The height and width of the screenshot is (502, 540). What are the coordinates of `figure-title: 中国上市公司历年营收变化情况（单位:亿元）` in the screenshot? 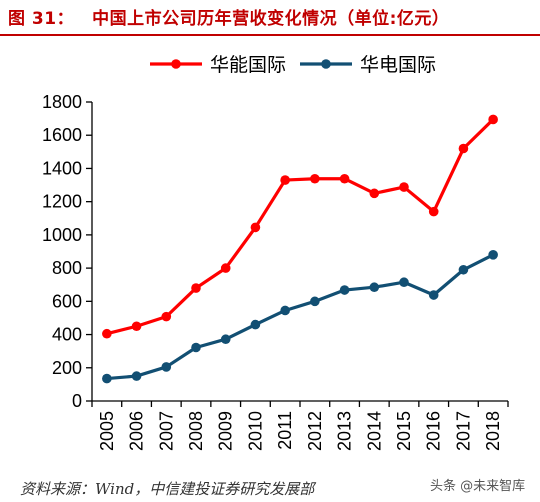 It's located at (271, 19).